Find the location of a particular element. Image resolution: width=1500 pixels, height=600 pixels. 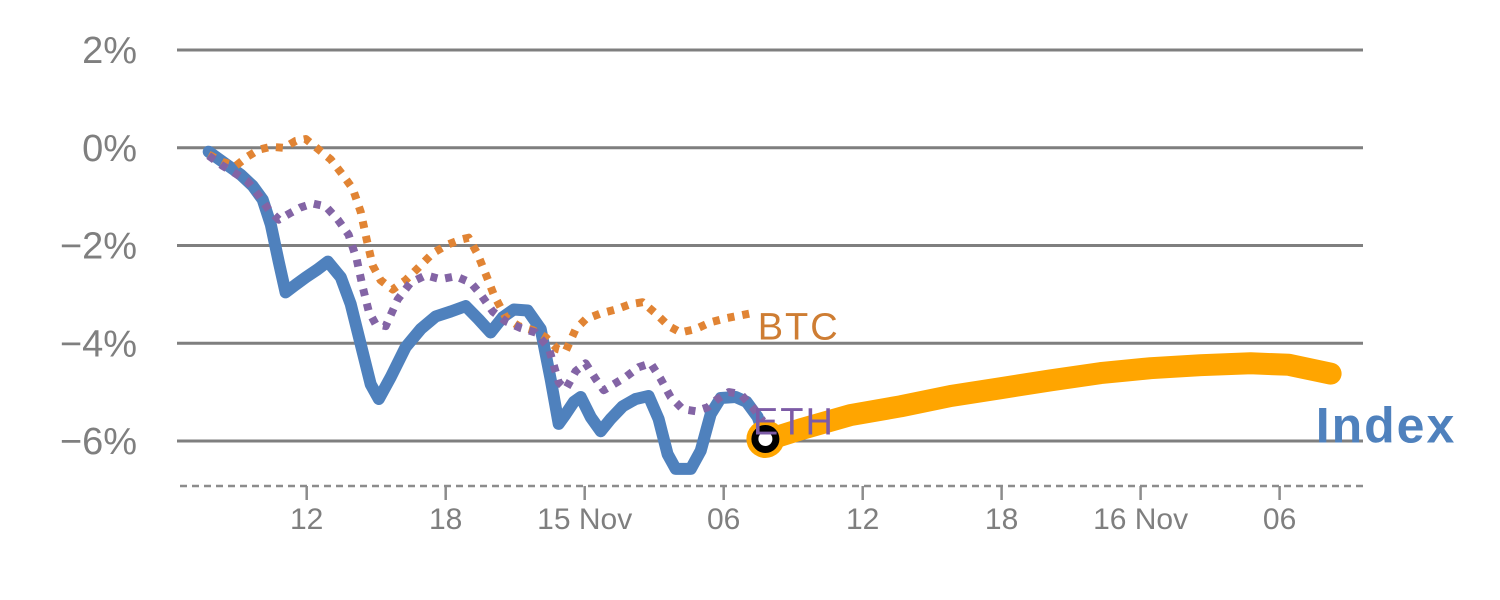

series-line-index-projection is located at coordinates (1048, 401).